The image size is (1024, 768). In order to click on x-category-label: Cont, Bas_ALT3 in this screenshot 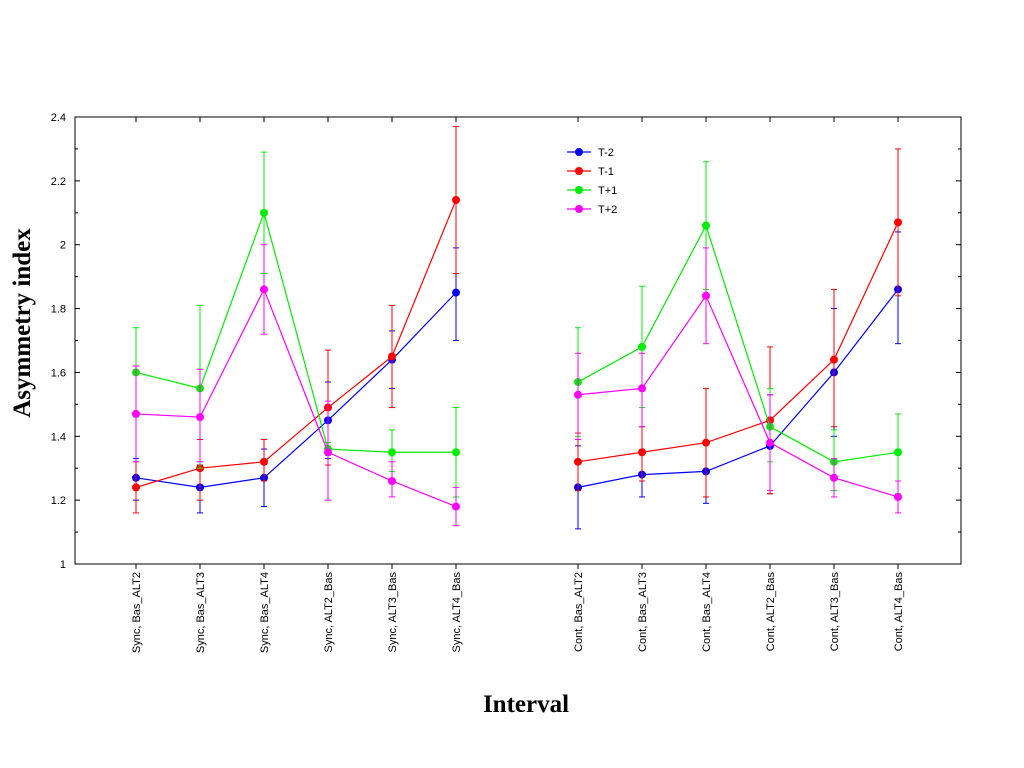, I will do `click(643, 612)`.